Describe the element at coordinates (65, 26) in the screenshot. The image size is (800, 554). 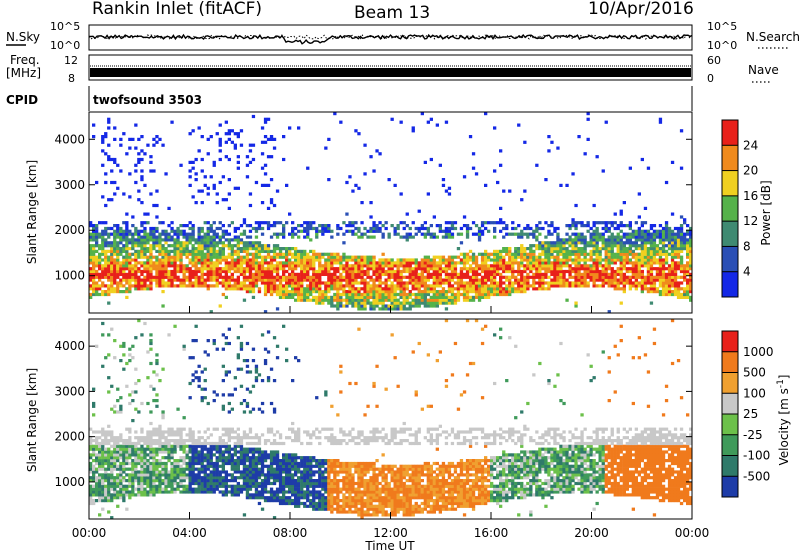
I see `noise-left-tick-top: 10^5` at that location.